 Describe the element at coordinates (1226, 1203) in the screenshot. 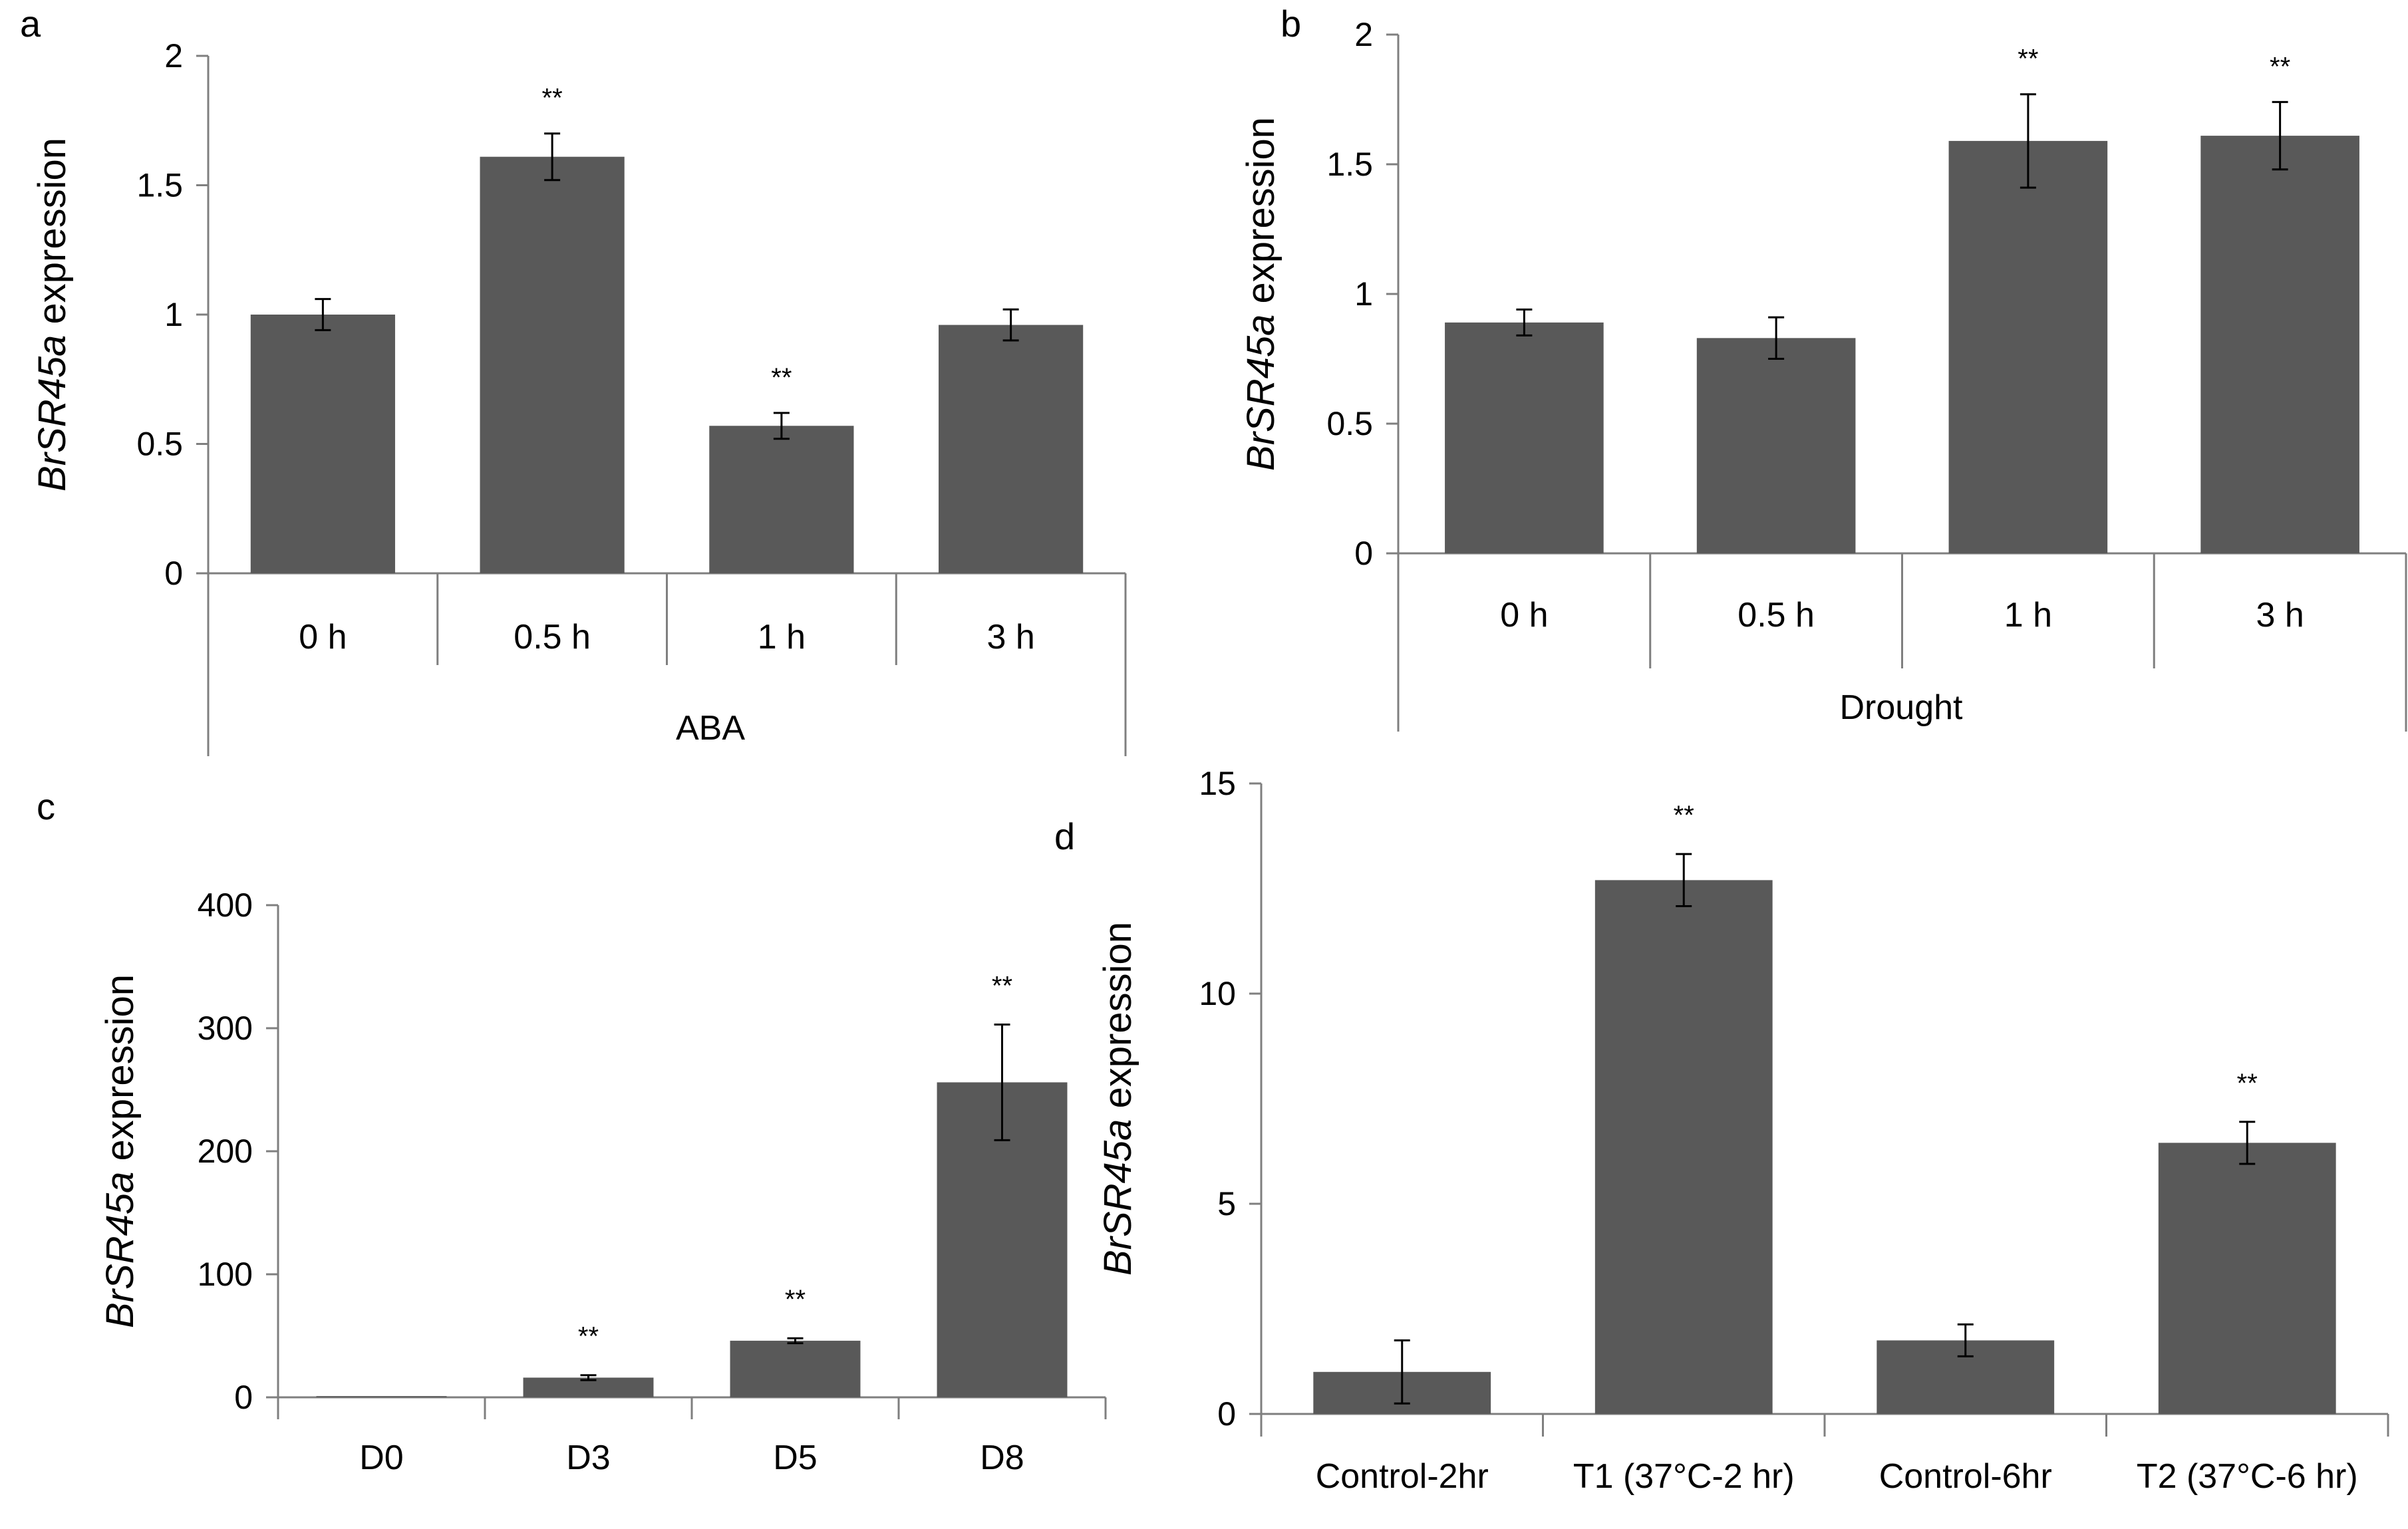

I see `panel-d-y-tick-label: 5` at that location.